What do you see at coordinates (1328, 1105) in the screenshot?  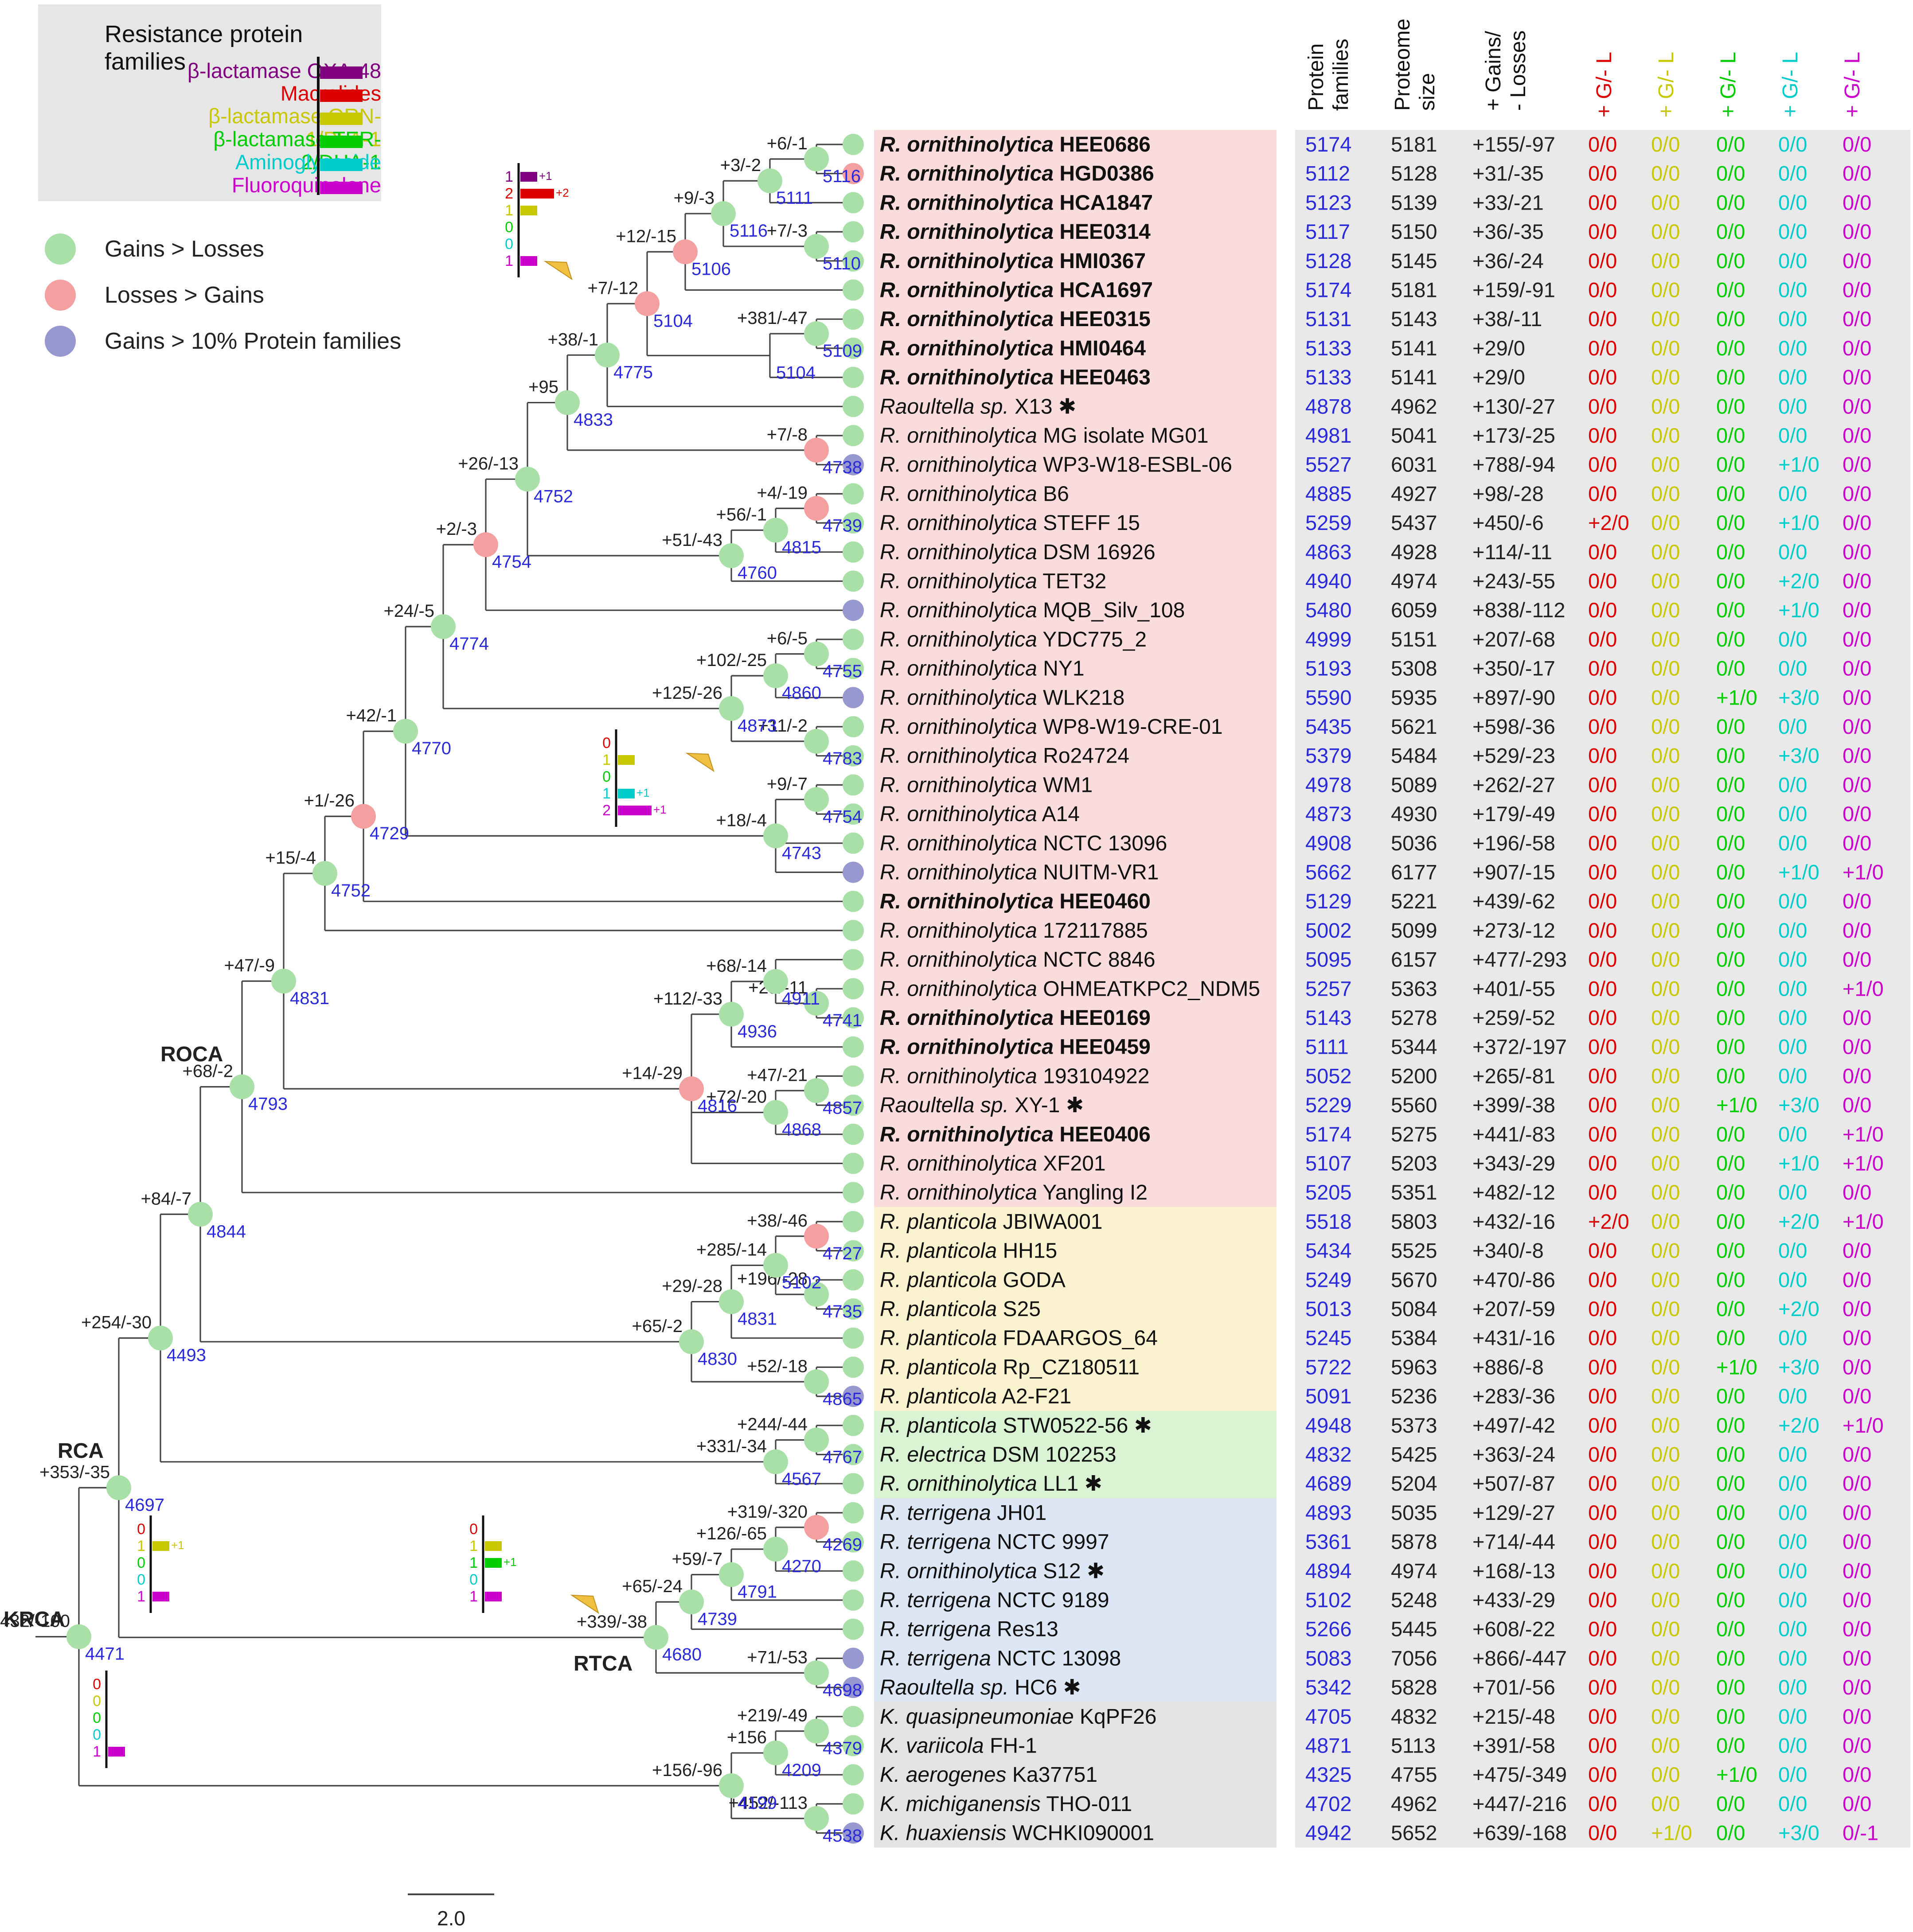 I see `cell-protein-families: 5229` at bounding box center [1328, 1105].